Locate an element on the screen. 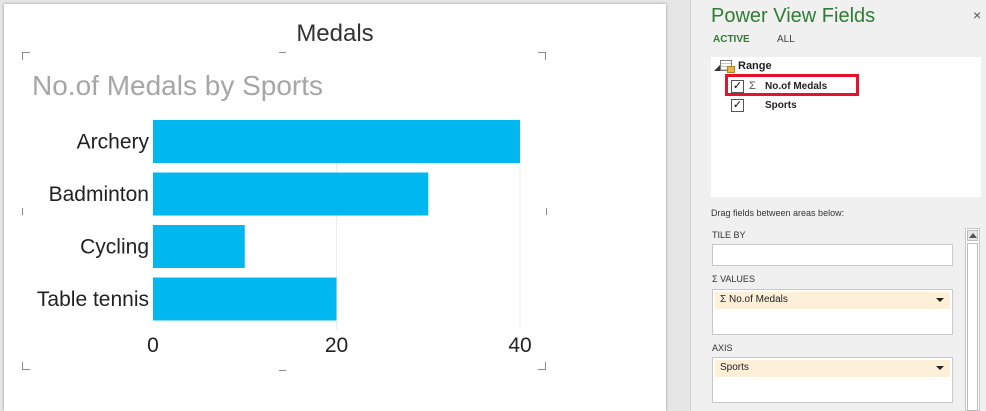 The height and width of the screenshot is (411, 986). tab-all: ALL is located at coordinates (786, 39).